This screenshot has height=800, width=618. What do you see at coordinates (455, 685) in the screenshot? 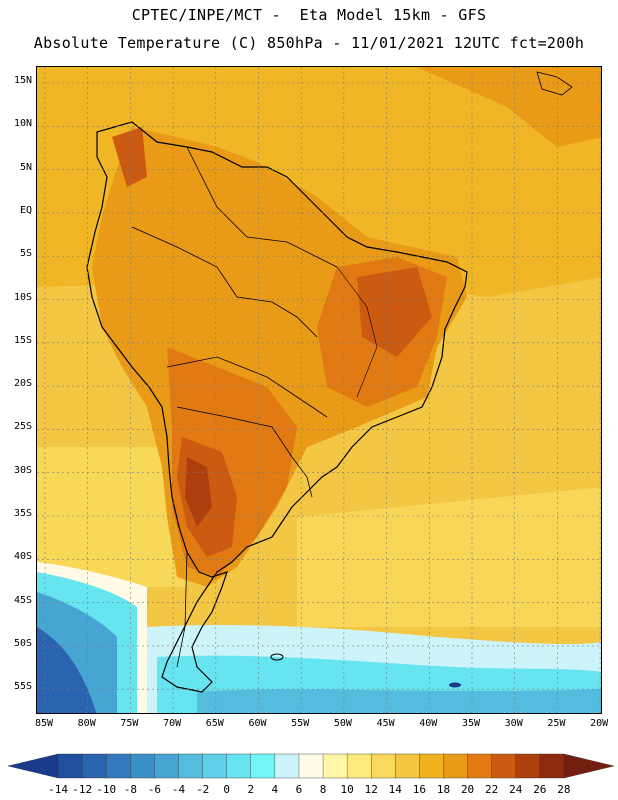
I see `south-georgia-island` at bounding box center [455, 685].